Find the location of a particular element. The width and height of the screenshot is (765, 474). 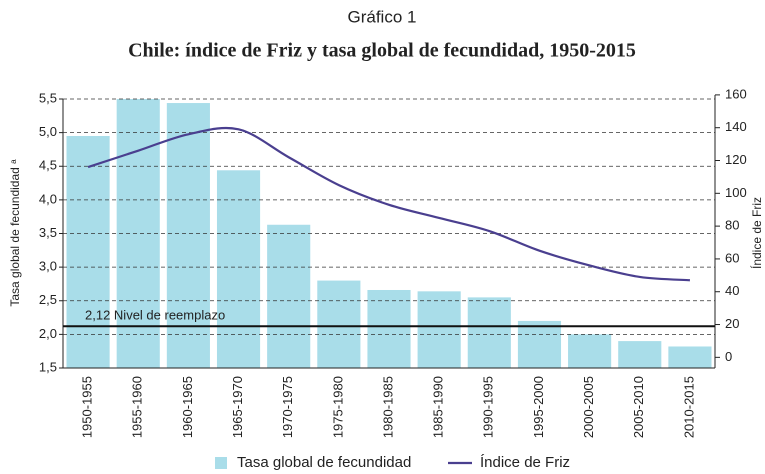

reference-label: 2,12 Nivel de reemplazo is located at coordinates (155, 315).